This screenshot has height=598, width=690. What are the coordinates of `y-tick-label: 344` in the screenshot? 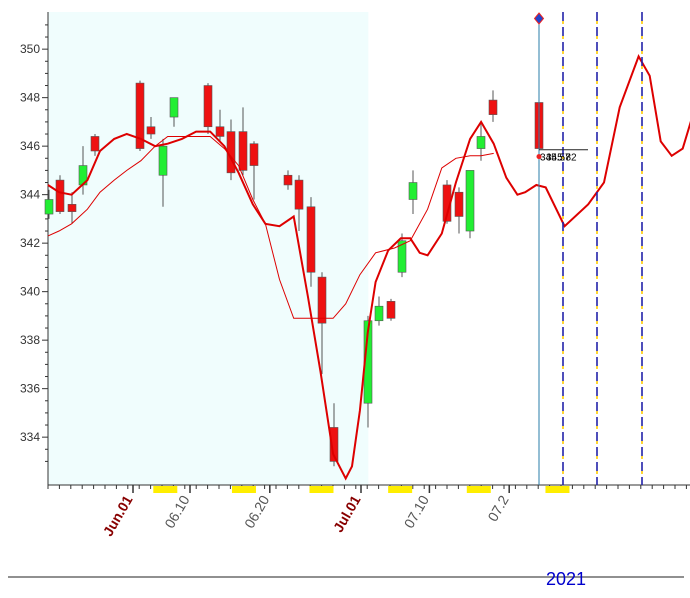 It's located at (30, 195).